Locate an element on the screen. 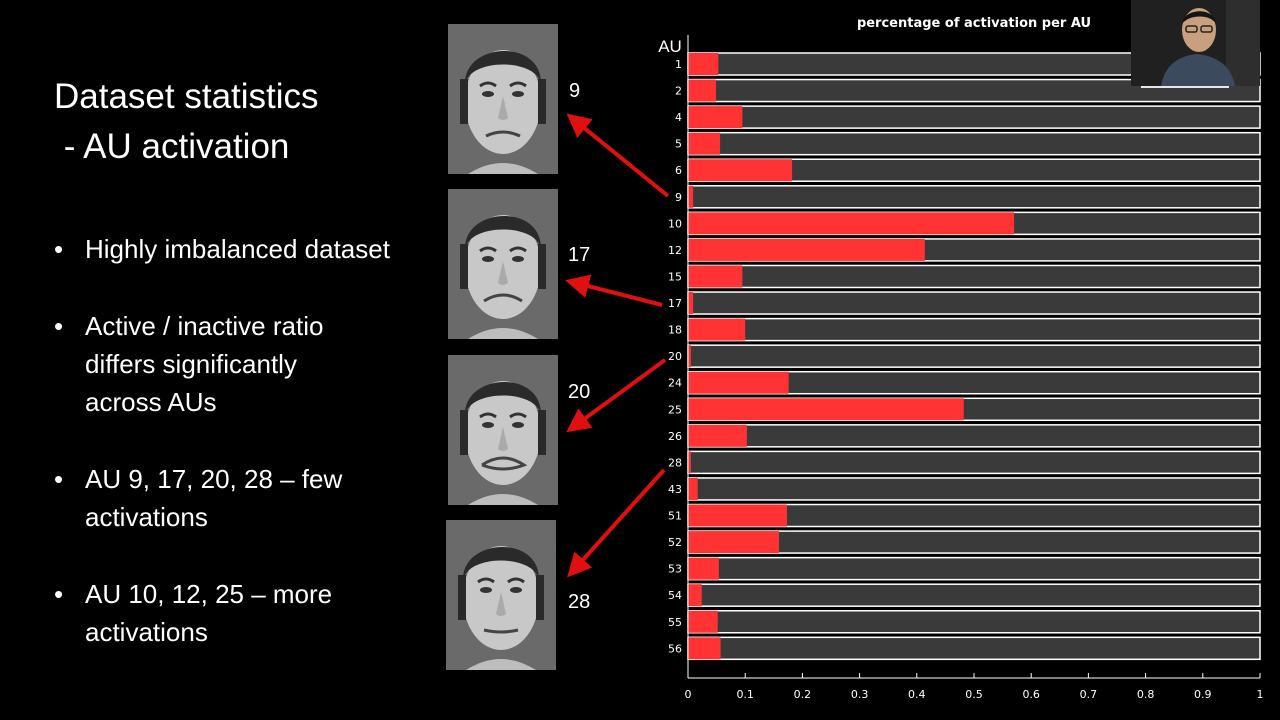 This screenshot has height=720, width=1280. bullet-text: Highly imbalanced dataset is located at coordinates (237, 249).